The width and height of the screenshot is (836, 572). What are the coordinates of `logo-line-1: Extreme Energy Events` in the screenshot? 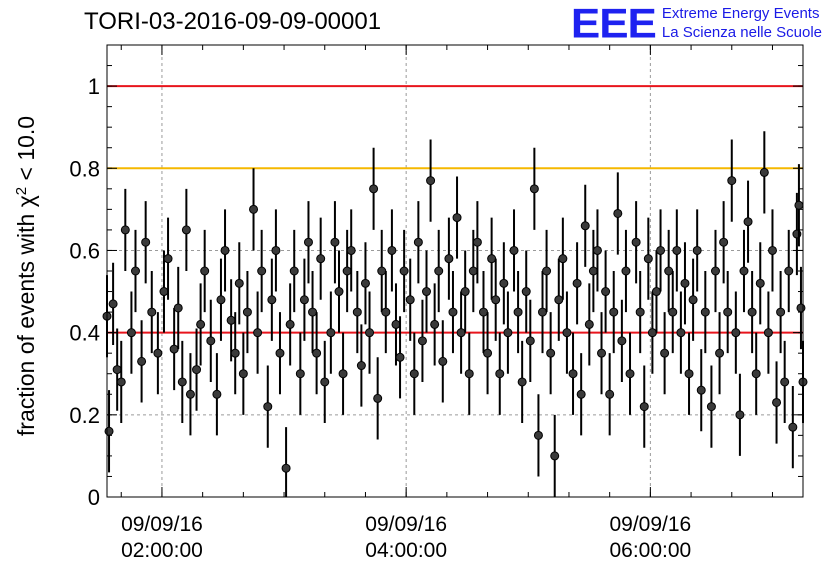 It's located at (740, 13).